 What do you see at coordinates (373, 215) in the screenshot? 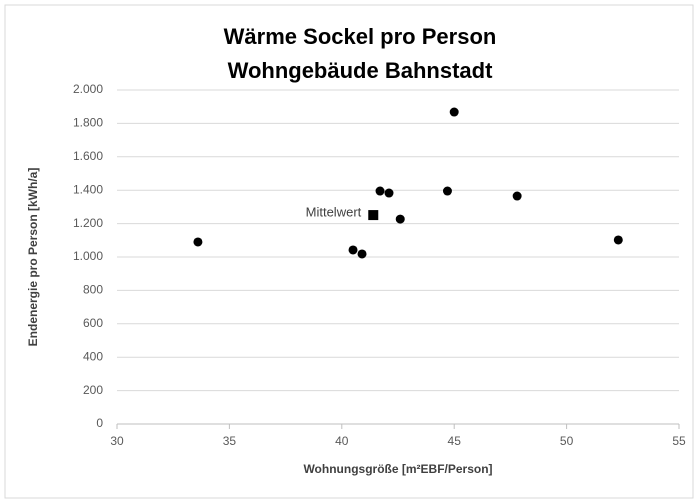
I see `mean-point` at bounding box center [373, 215].